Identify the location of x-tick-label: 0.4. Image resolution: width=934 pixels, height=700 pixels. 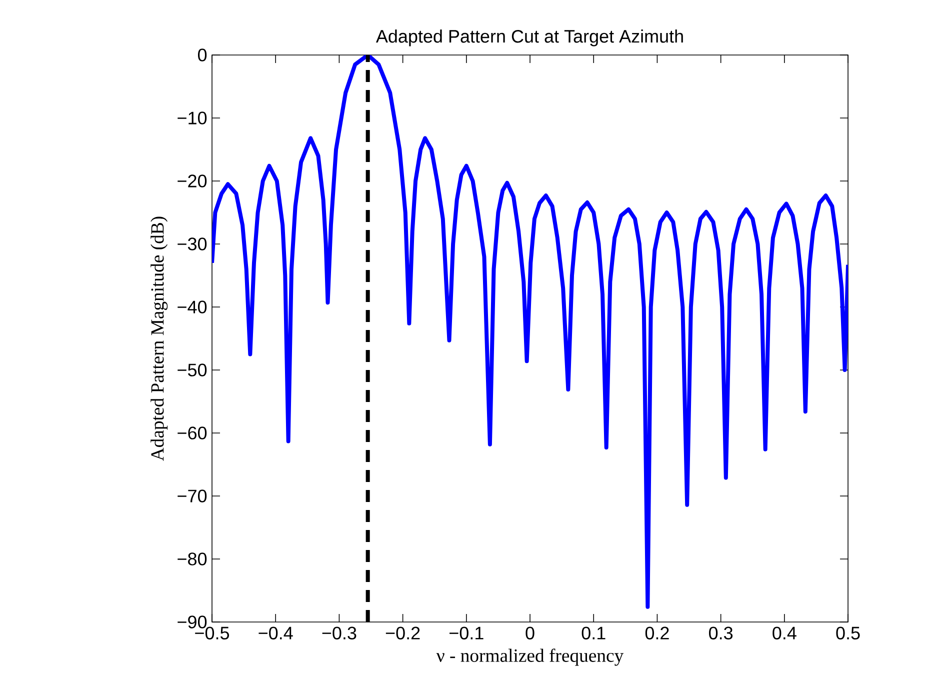
(784, 633).